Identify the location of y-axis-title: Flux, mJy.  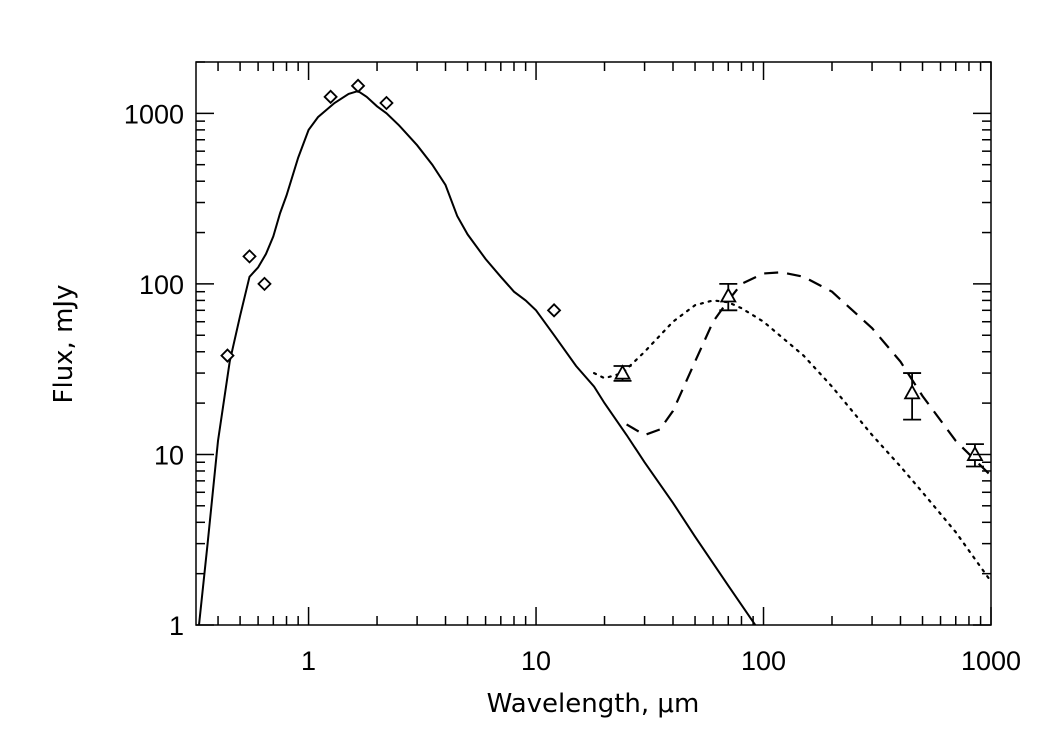
(64, 344).